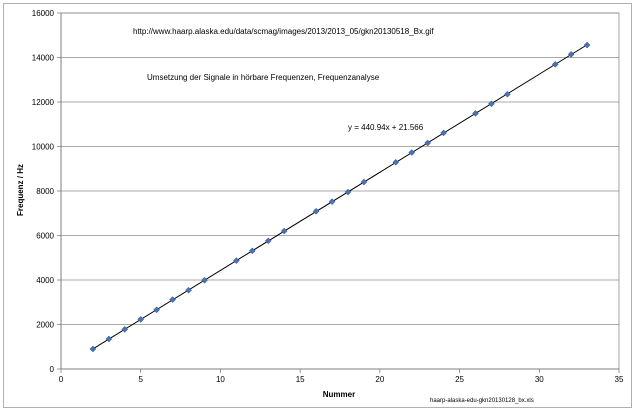 Image resolution: width=635 pixels, height=411 pixels. I want to click on x-axis-title: Nummer, so click(339, 394).